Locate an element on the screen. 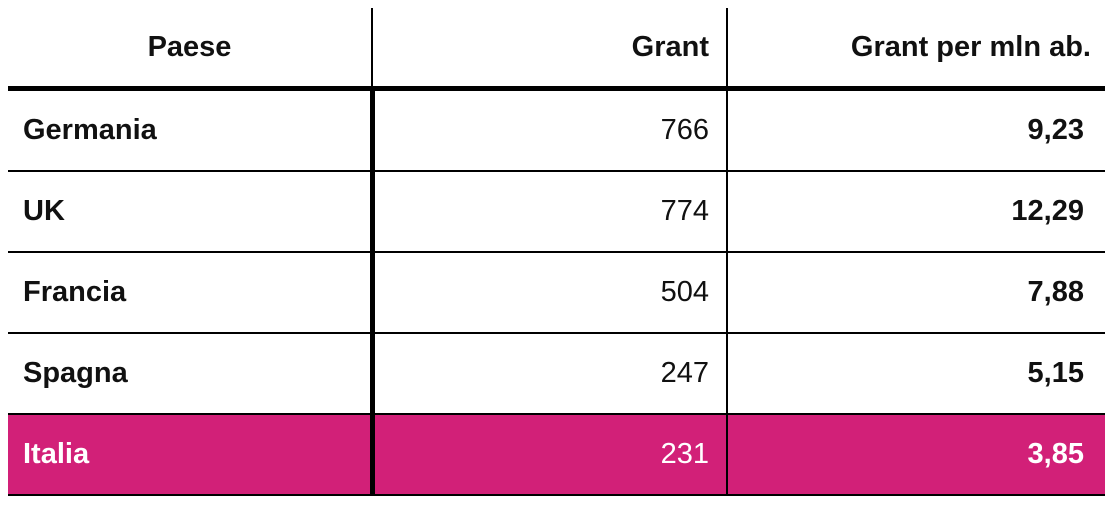 The height and width of the screenshot is (510, 1114). cell-country: Italia is located at coordinates (191, 455).